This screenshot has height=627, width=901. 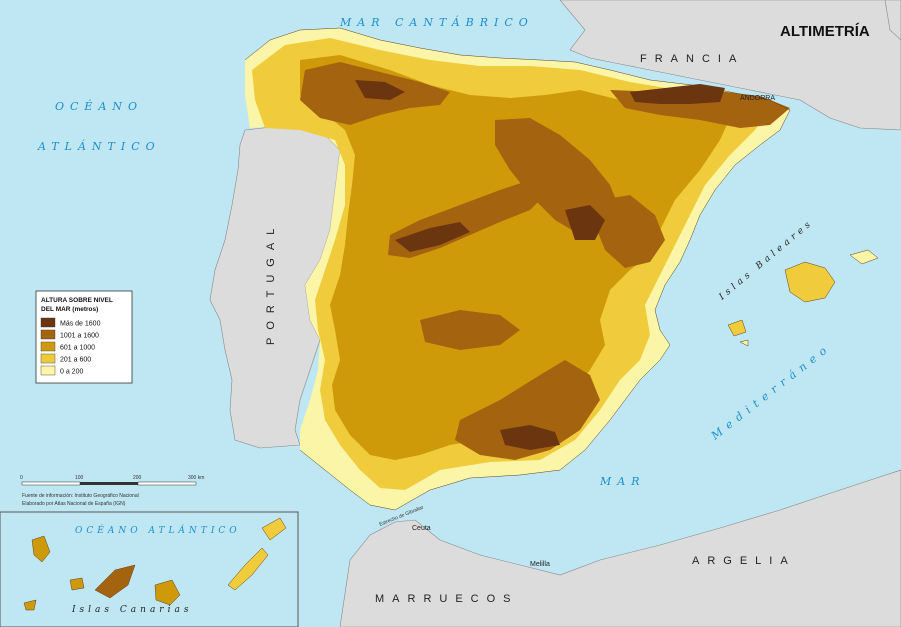 What do you see at coordinates (75, 360) in the screenshot?
I see `legend-label: 201 a 600` at bounding box center [75, 360].